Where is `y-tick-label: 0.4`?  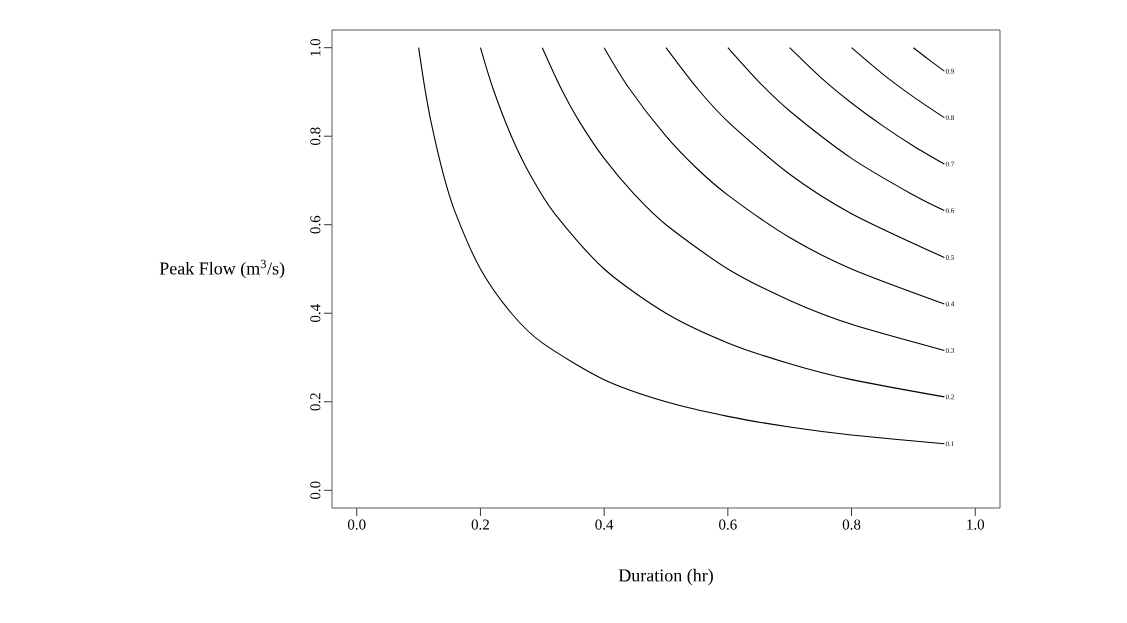 y-tick-label: 0.4 is located at coordinates (315, 313).